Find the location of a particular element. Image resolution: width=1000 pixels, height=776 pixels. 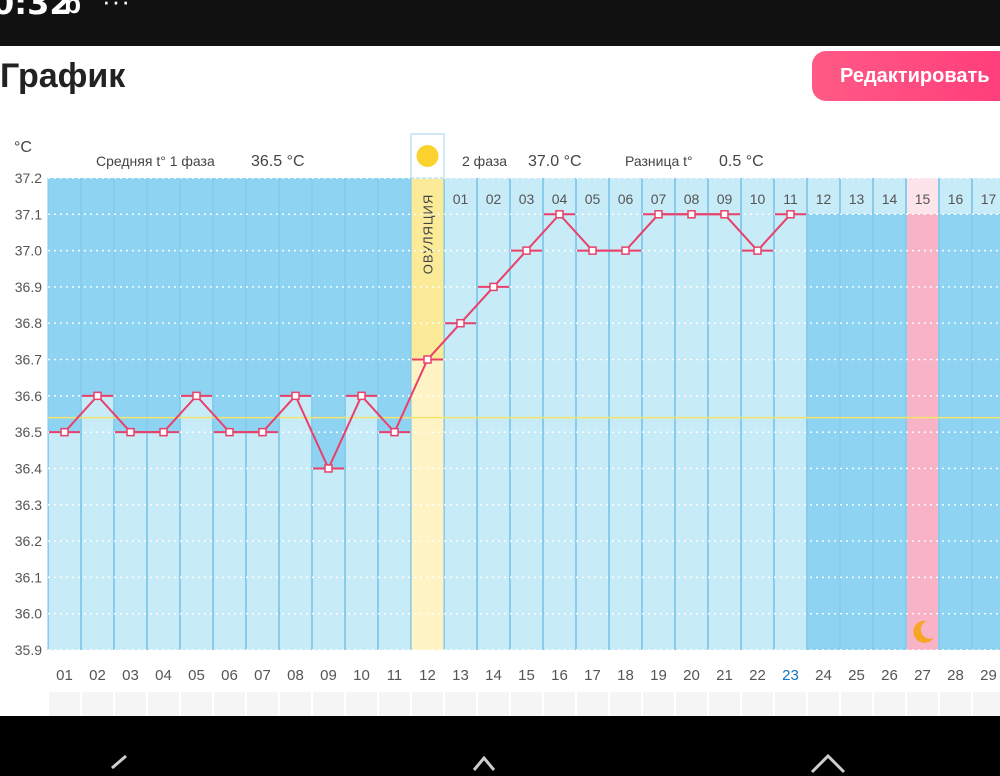

phase2-day-label: 14 is located at coordinates (890, 199).